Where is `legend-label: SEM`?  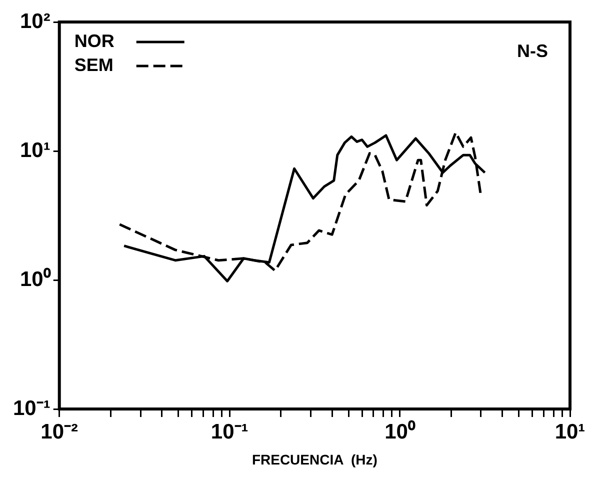
legend-label: SEM is located at coordinates (94, 64).